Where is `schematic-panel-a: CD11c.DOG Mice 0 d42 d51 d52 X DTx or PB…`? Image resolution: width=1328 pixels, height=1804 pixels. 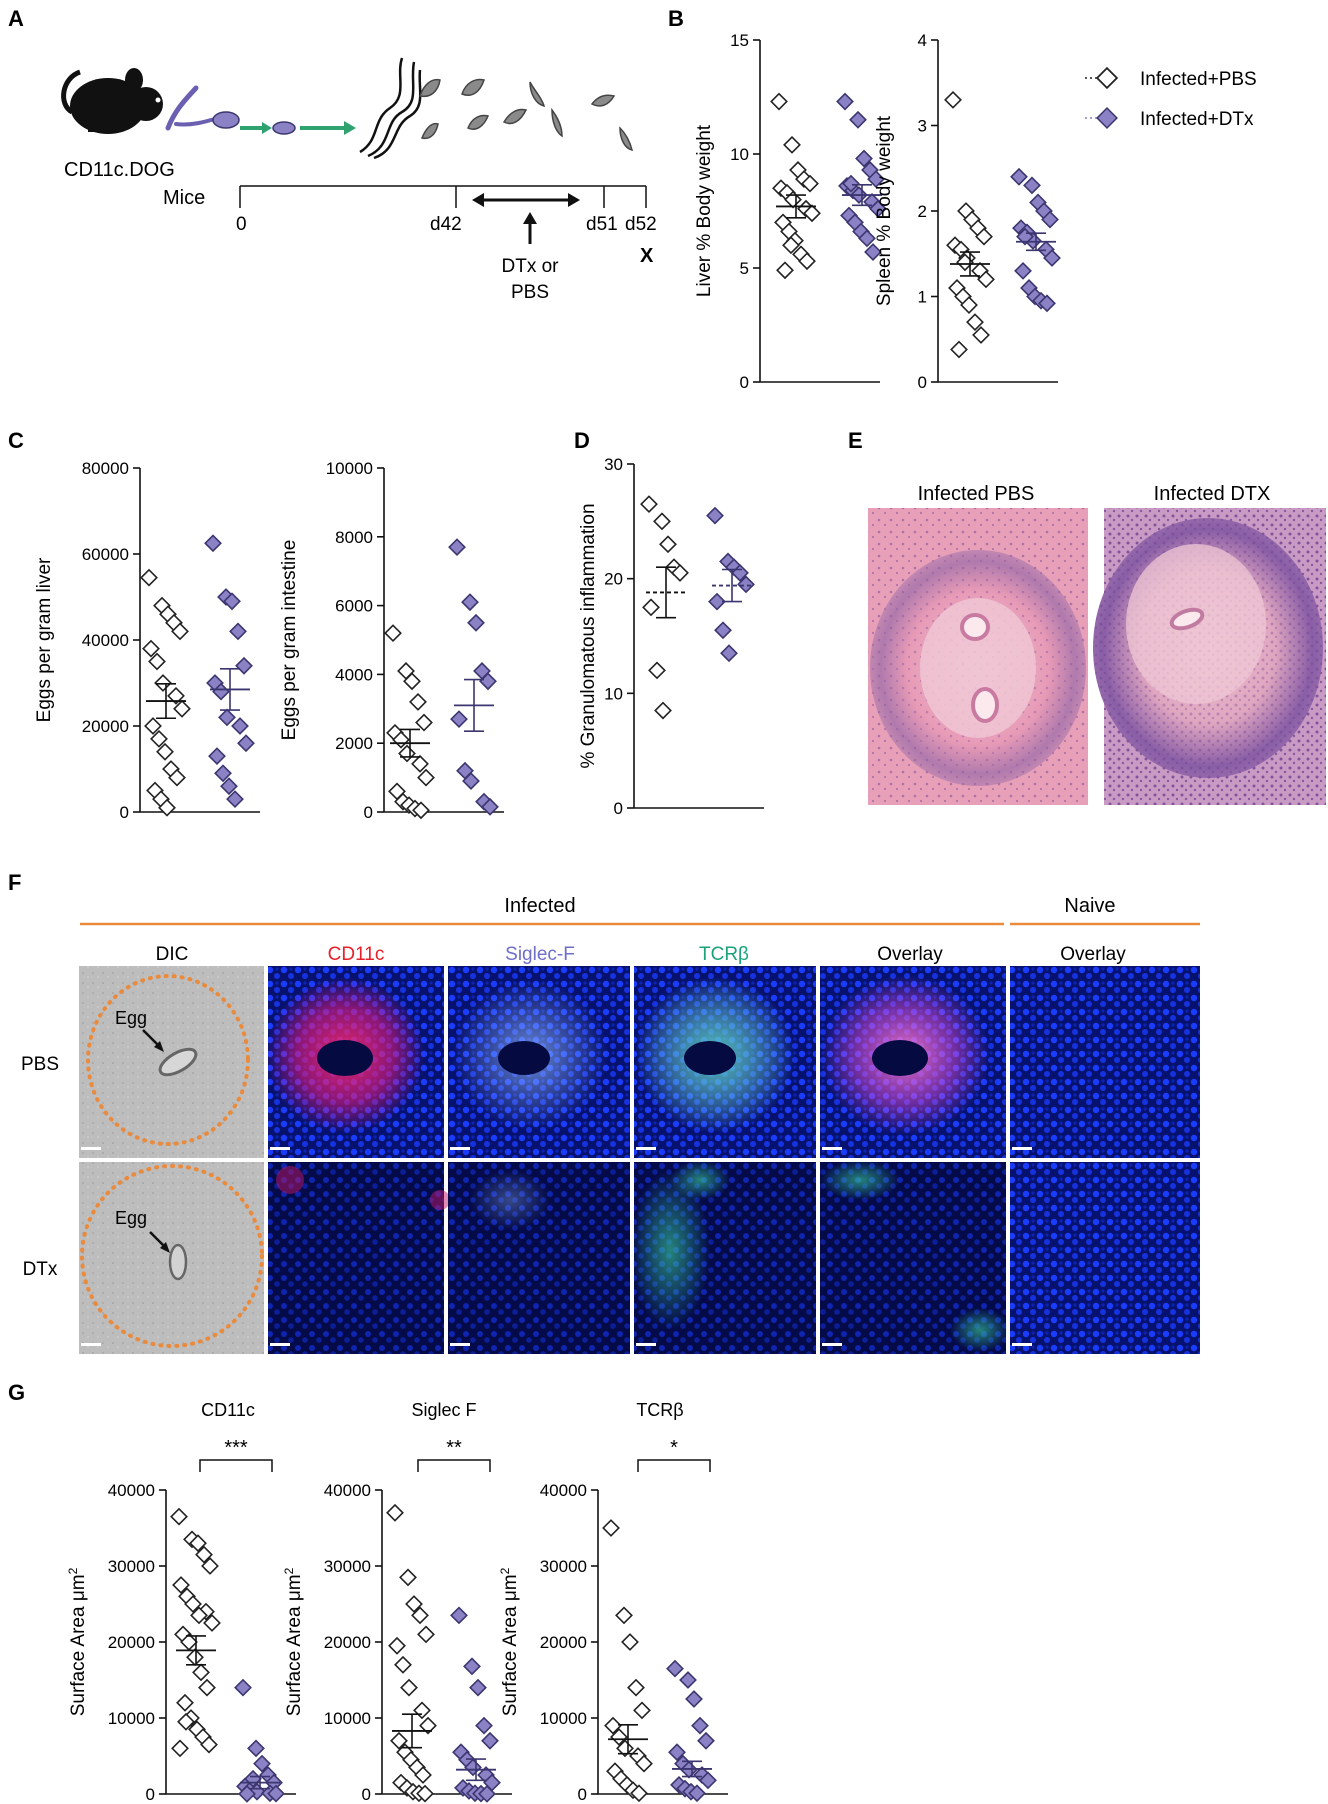 schematic-panel-a: CD11c.DOG Mice 0 d42 d51 d52 X DTx or PB… is located at coordinates (359, 180).